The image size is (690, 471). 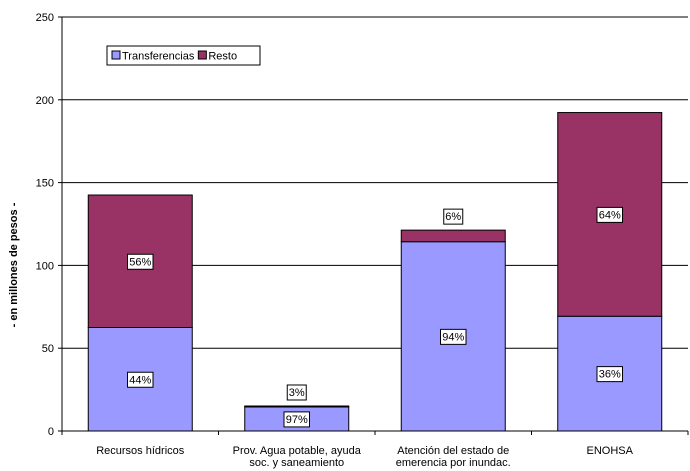 I want to click on data-label: 94%, so click(x=453, y=337).